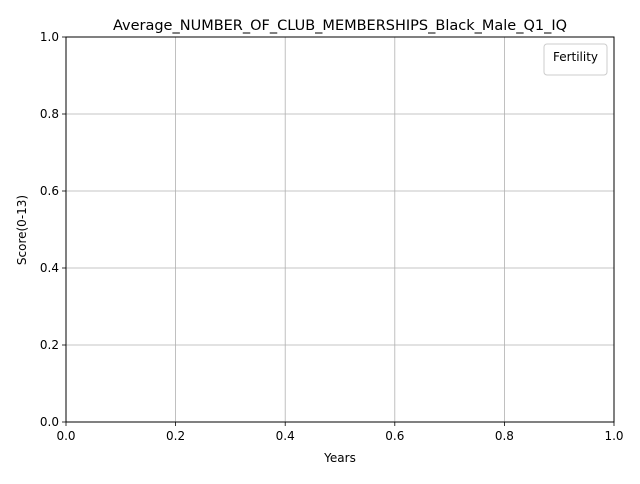 The height and width of the screenshot is (484, 640). Describe the element at coordinates (49, 191) in the screenshot. I see `y-tick-label: 0.6` at that location.